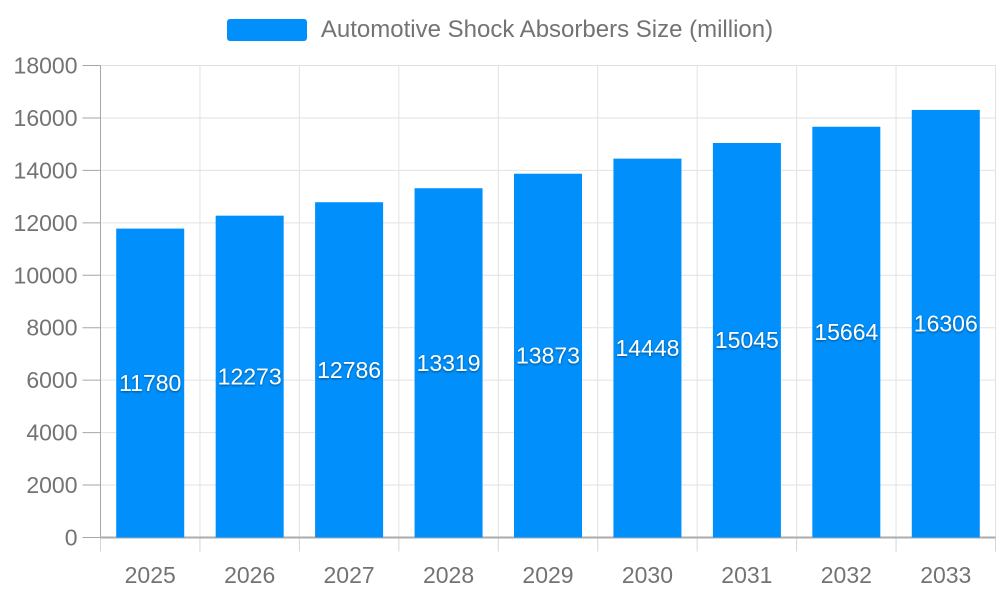 The image size is (1000, 600). What do you see at coordinates (46, 223) in the screenshot?
I see `y-axis-label: 12000` at bounding box center [46, 223].